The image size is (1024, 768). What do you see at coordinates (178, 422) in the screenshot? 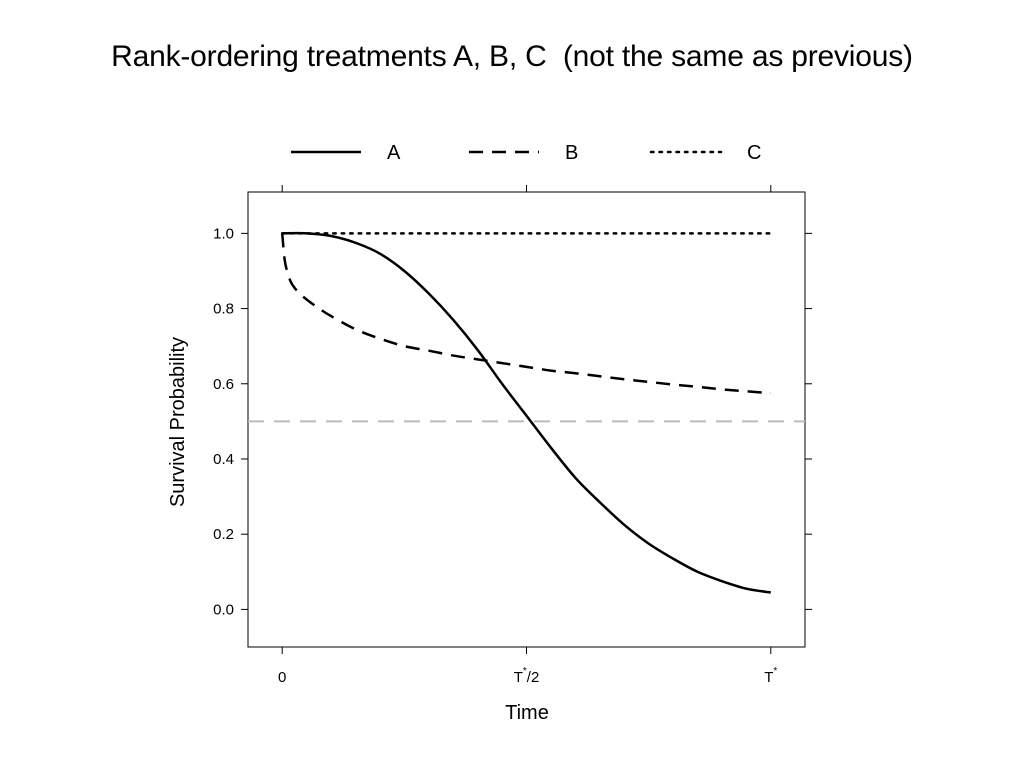
I see `y-axis-title: Survival Probability` at bounding box center [178, 422].